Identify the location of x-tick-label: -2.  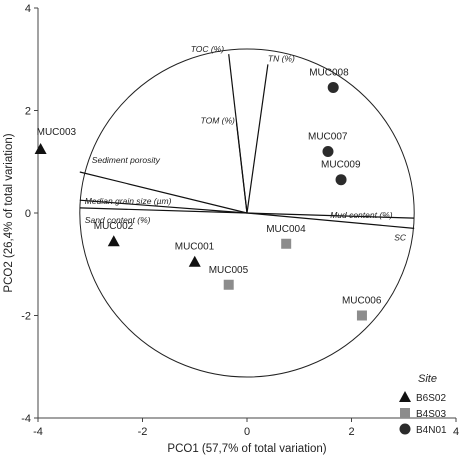
(143, 432).